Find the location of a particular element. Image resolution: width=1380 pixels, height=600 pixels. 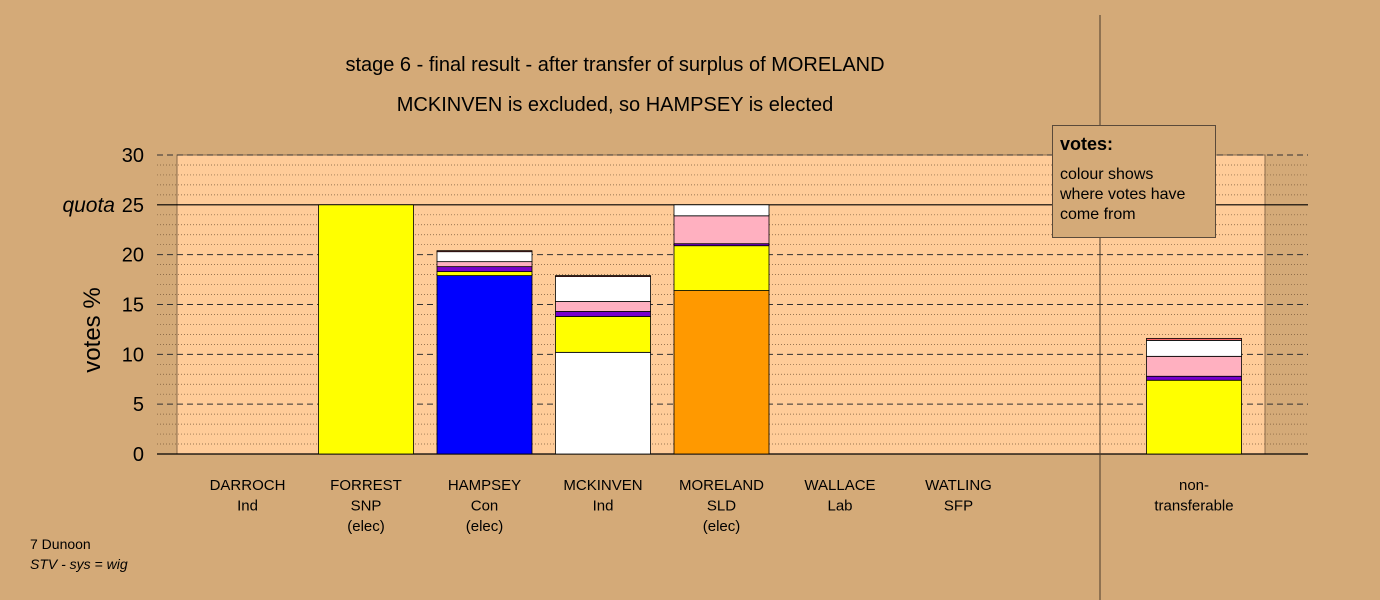

candidate-label-hampsey: HAMPSEY is located at coordinates (484, 485).